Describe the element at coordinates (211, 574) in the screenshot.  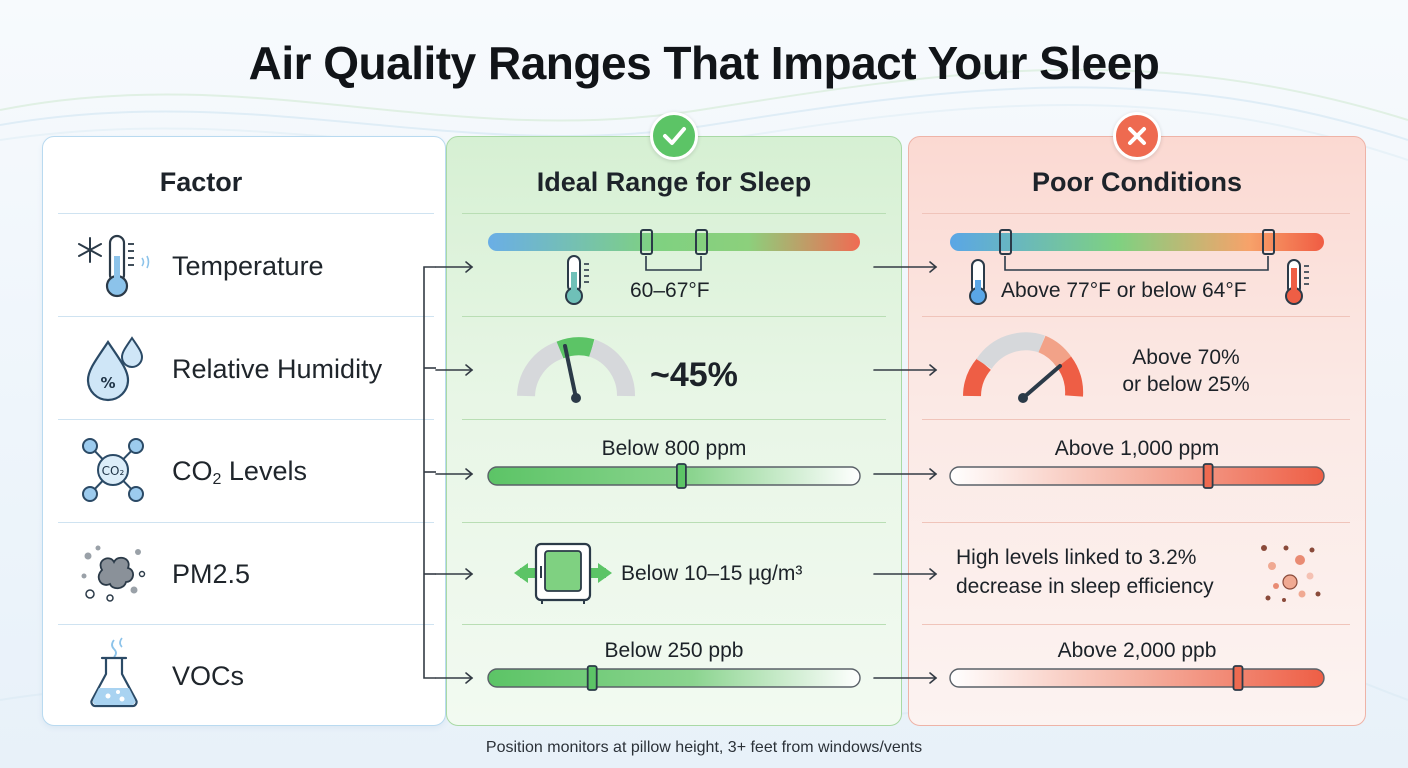
I see `factor-label-pm25: PM2.5` at that location.